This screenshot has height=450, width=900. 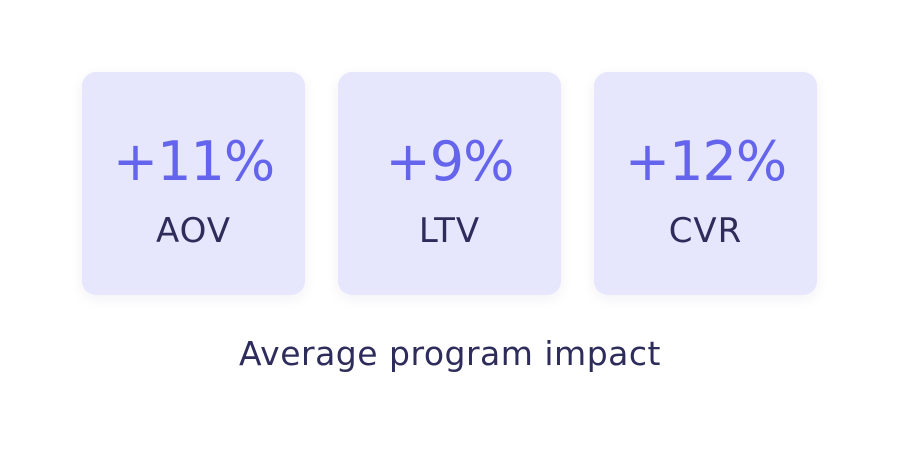 What do you see at coordinates (450, 353) in the screenshot?
I see `caption: Average program impact` at bounding box center [450, 353].